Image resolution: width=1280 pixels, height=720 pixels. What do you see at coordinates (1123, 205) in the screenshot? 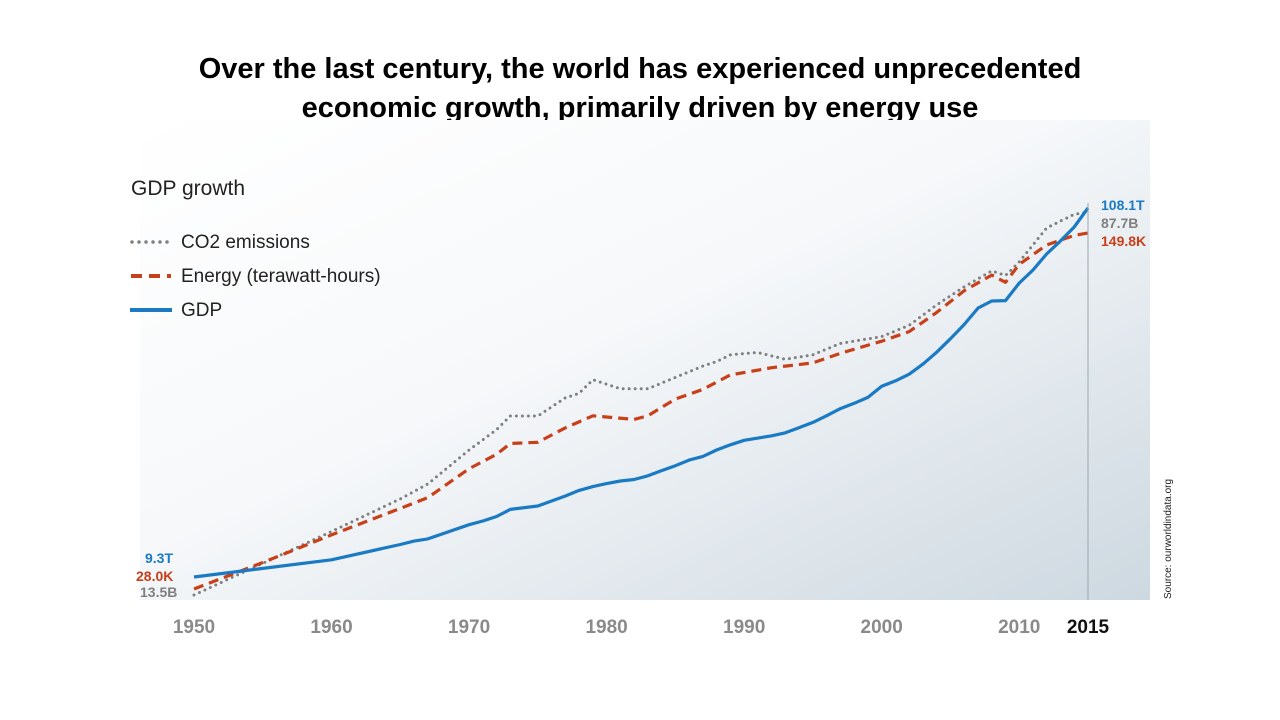
I see `end-label-gdp: 108.1T` at bounding box center [1123, 205].